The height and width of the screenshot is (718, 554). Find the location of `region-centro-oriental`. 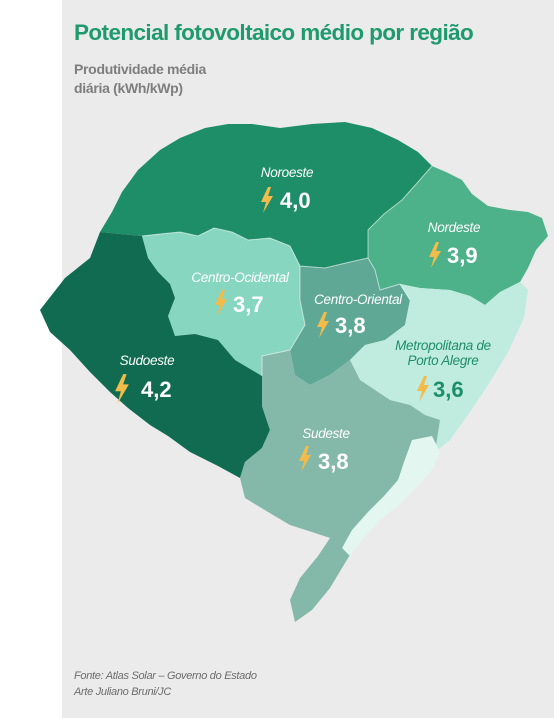

region-centro-oriental is located at coordinates (350, 321).